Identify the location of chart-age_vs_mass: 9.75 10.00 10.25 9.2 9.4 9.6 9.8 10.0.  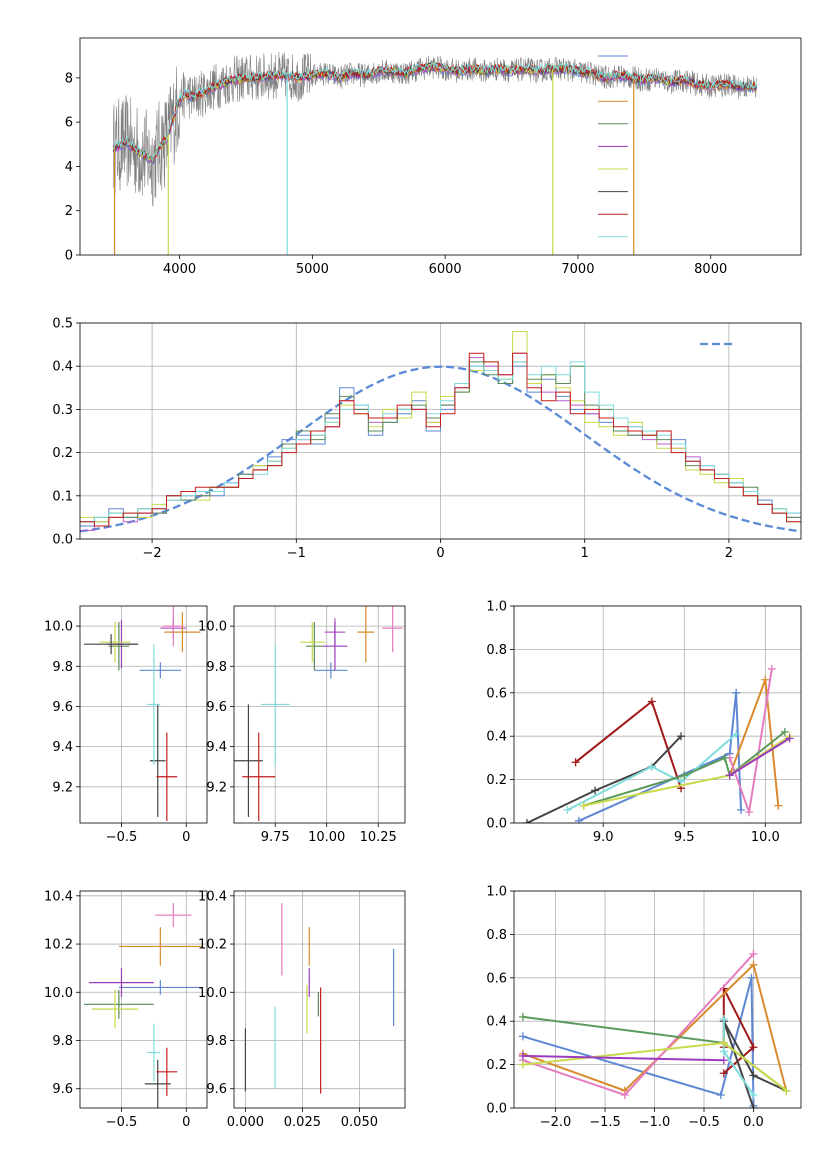
(302, 725).